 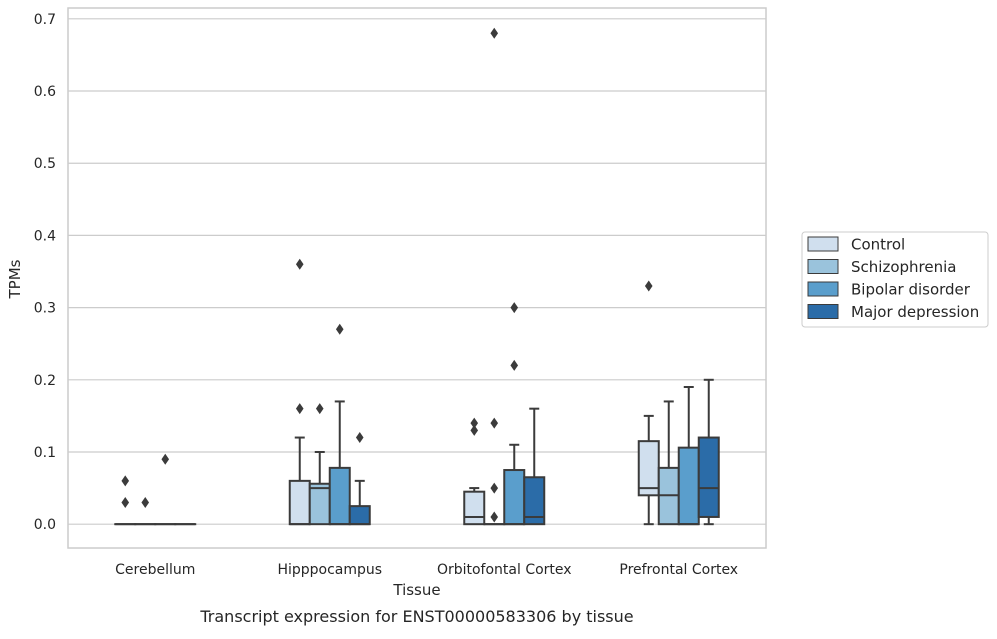 I want to click on legend-label: Schizophrenia, so click(x=903, y=267).